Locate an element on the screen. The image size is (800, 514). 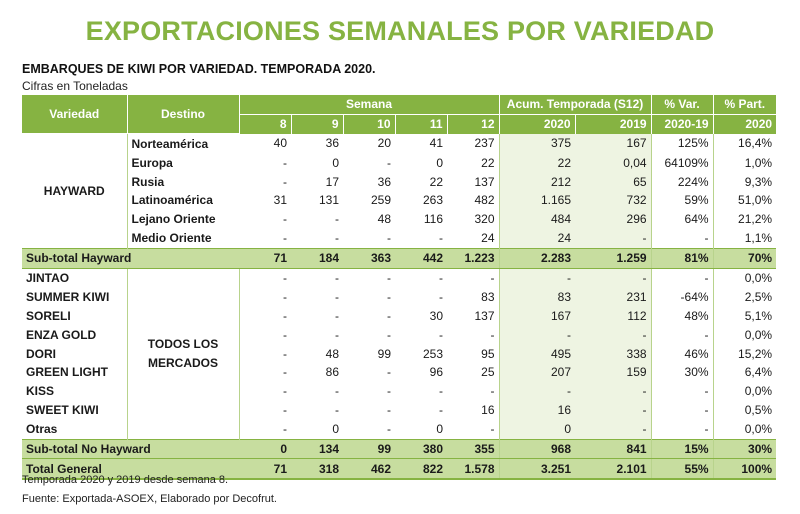
var-value: 64109% is located at coordinates (682, 163).